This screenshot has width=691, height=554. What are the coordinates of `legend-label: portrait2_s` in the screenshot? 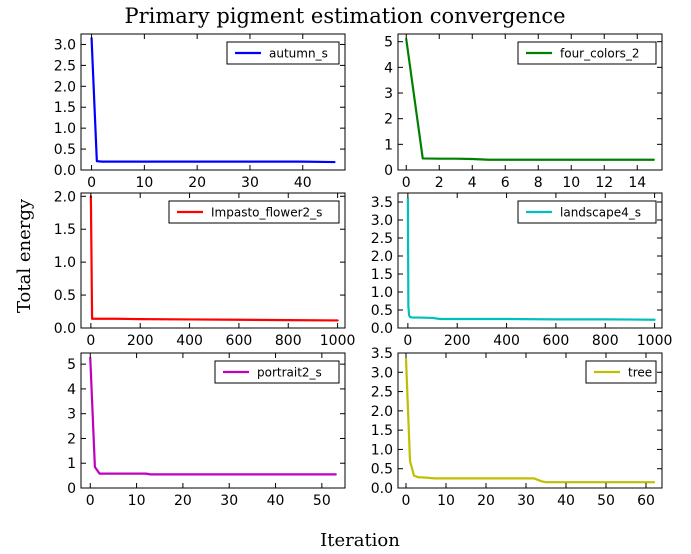 It's located at (289, 373).